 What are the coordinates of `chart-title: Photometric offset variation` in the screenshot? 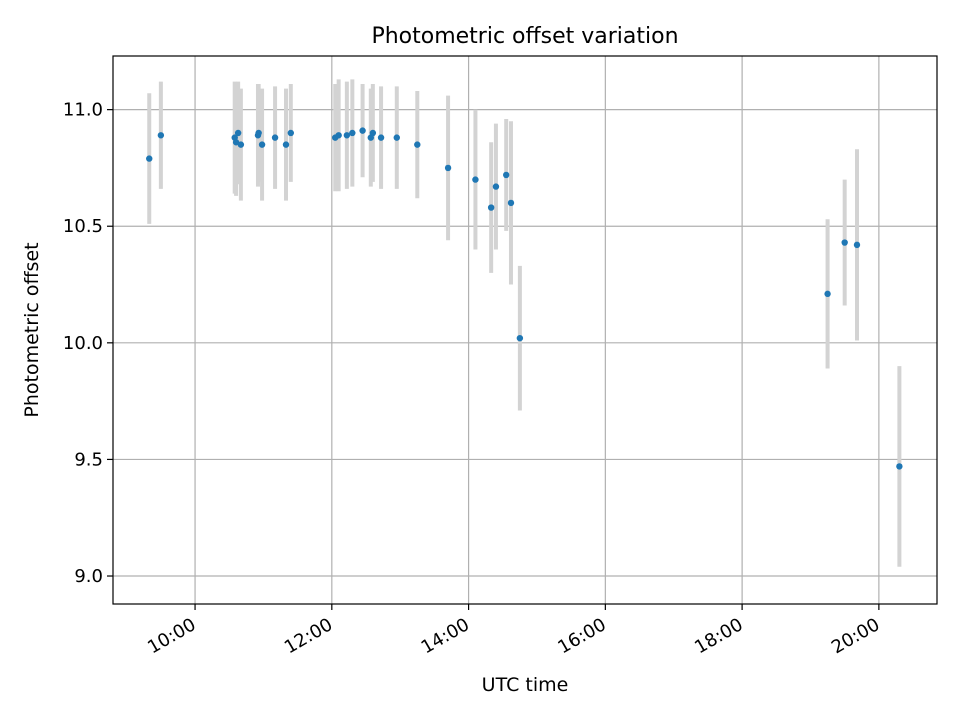 It's located at (524, 36).